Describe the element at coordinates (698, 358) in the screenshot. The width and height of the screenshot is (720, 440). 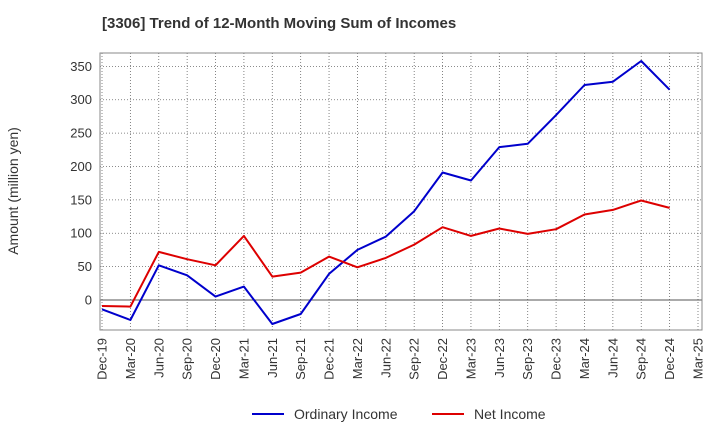
I see `x-tick-label: Mar-25` at that location.